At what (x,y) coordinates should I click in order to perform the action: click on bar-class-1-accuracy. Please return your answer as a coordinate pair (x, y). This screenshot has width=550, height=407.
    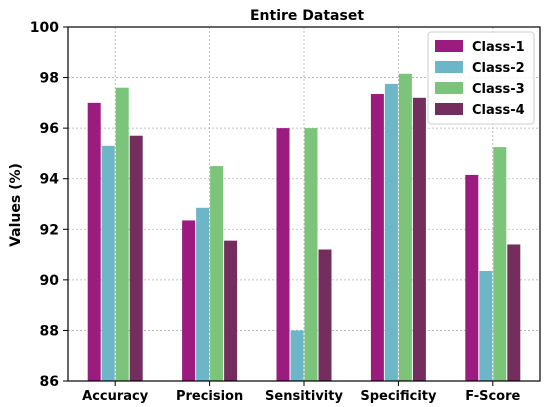
    Looking at the image, I should click on (94, 241).